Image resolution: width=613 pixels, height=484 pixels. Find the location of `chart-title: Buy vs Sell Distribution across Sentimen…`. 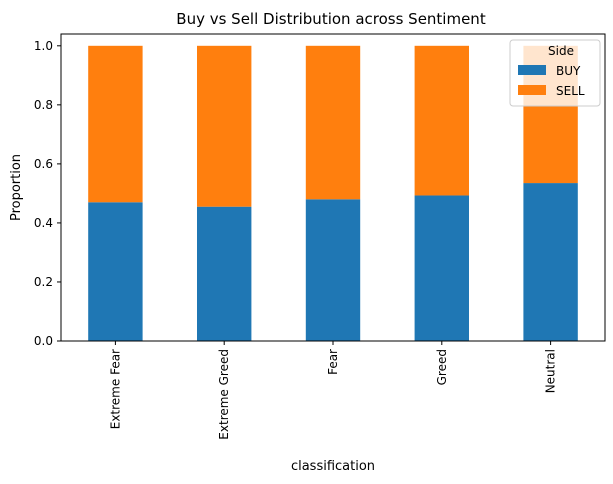

chart-title: Buy vs Sell Distribution across Sentimen… is located at coordinates (331, 19).